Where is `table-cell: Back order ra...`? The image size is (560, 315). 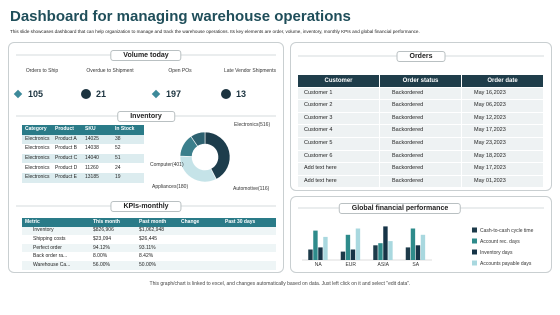 table-cell: Back order ra... is located at coordinates (50, 256).